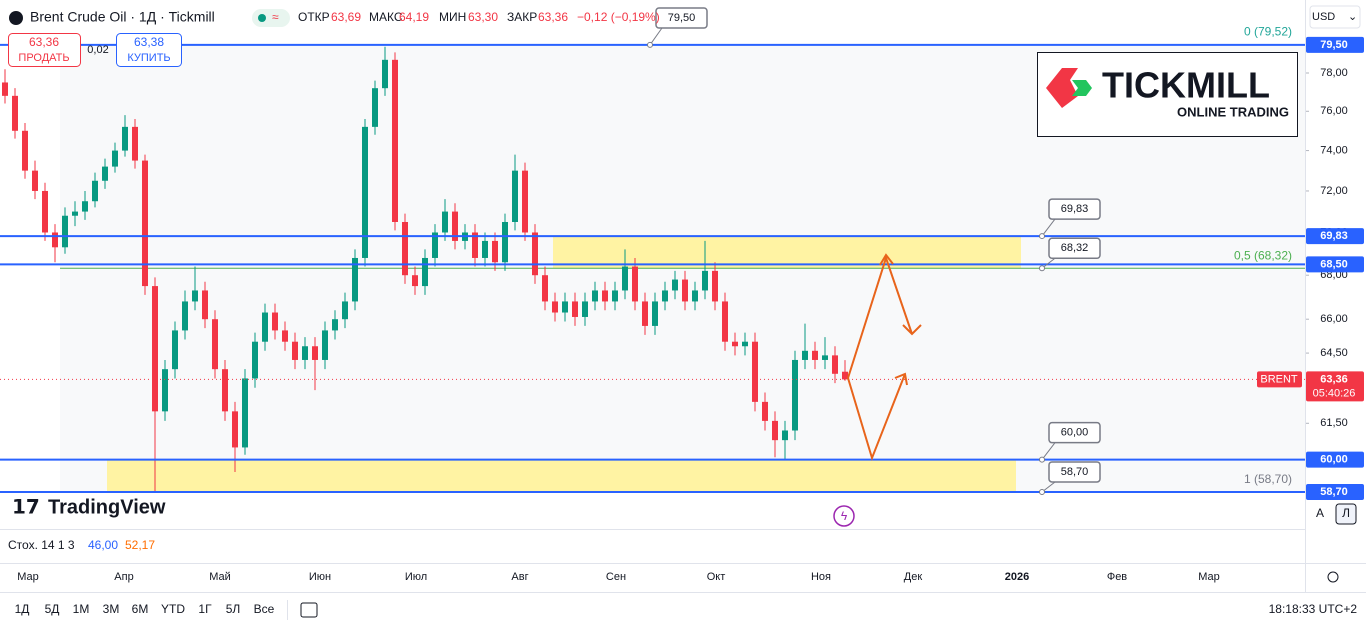  What do you see at coordinates (1279, 379) in the screenshot?
I see `last-price-name-tag` at bounding box center [1279, 379].